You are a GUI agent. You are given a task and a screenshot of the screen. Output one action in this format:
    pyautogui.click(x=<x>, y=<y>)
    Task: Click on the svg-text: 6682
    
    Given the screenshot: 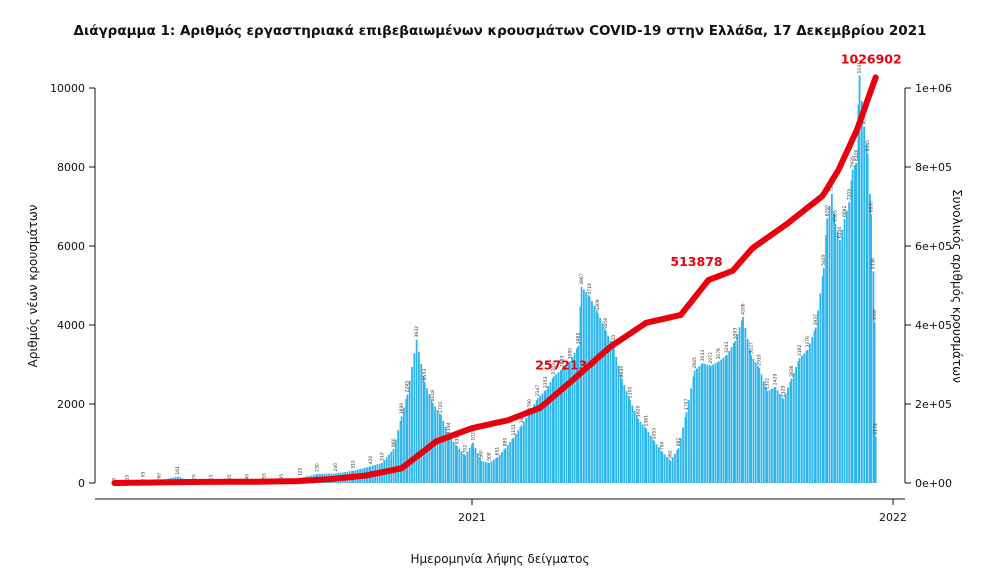 What is the action you would take?
    pyautogui.click(x=845, y=212)
    